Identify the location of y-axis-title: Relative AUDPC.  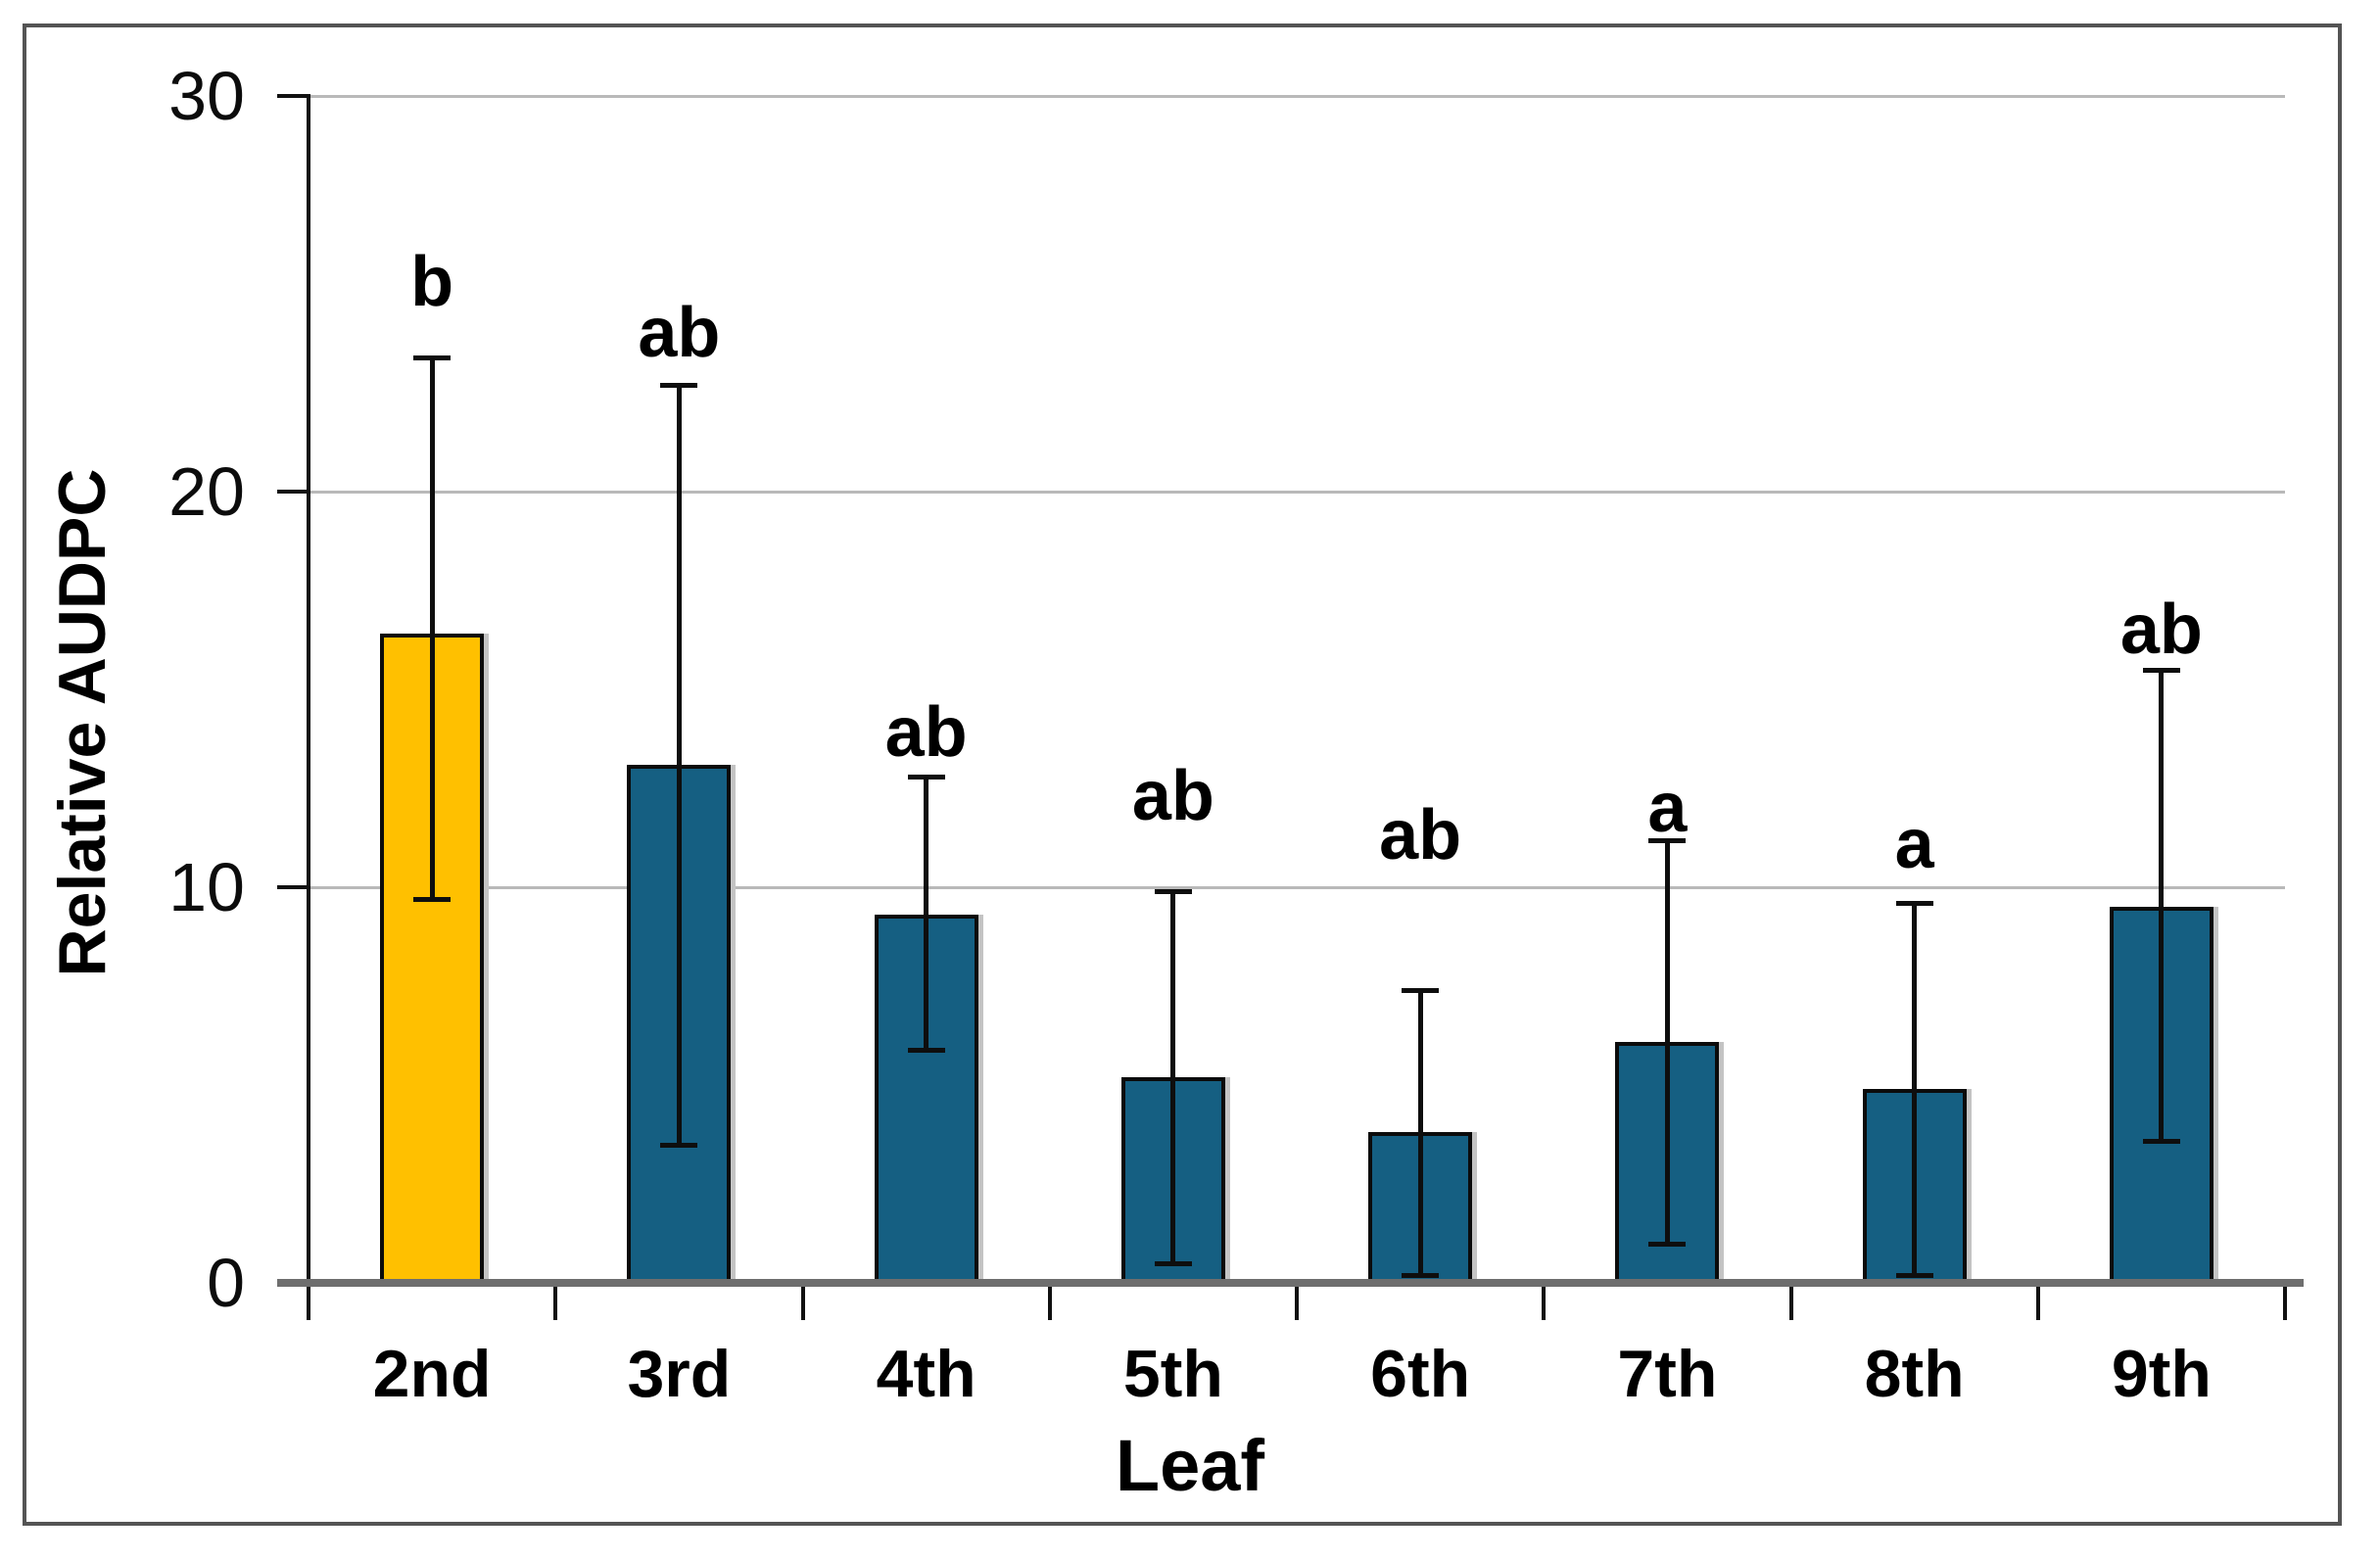
(82, 722).